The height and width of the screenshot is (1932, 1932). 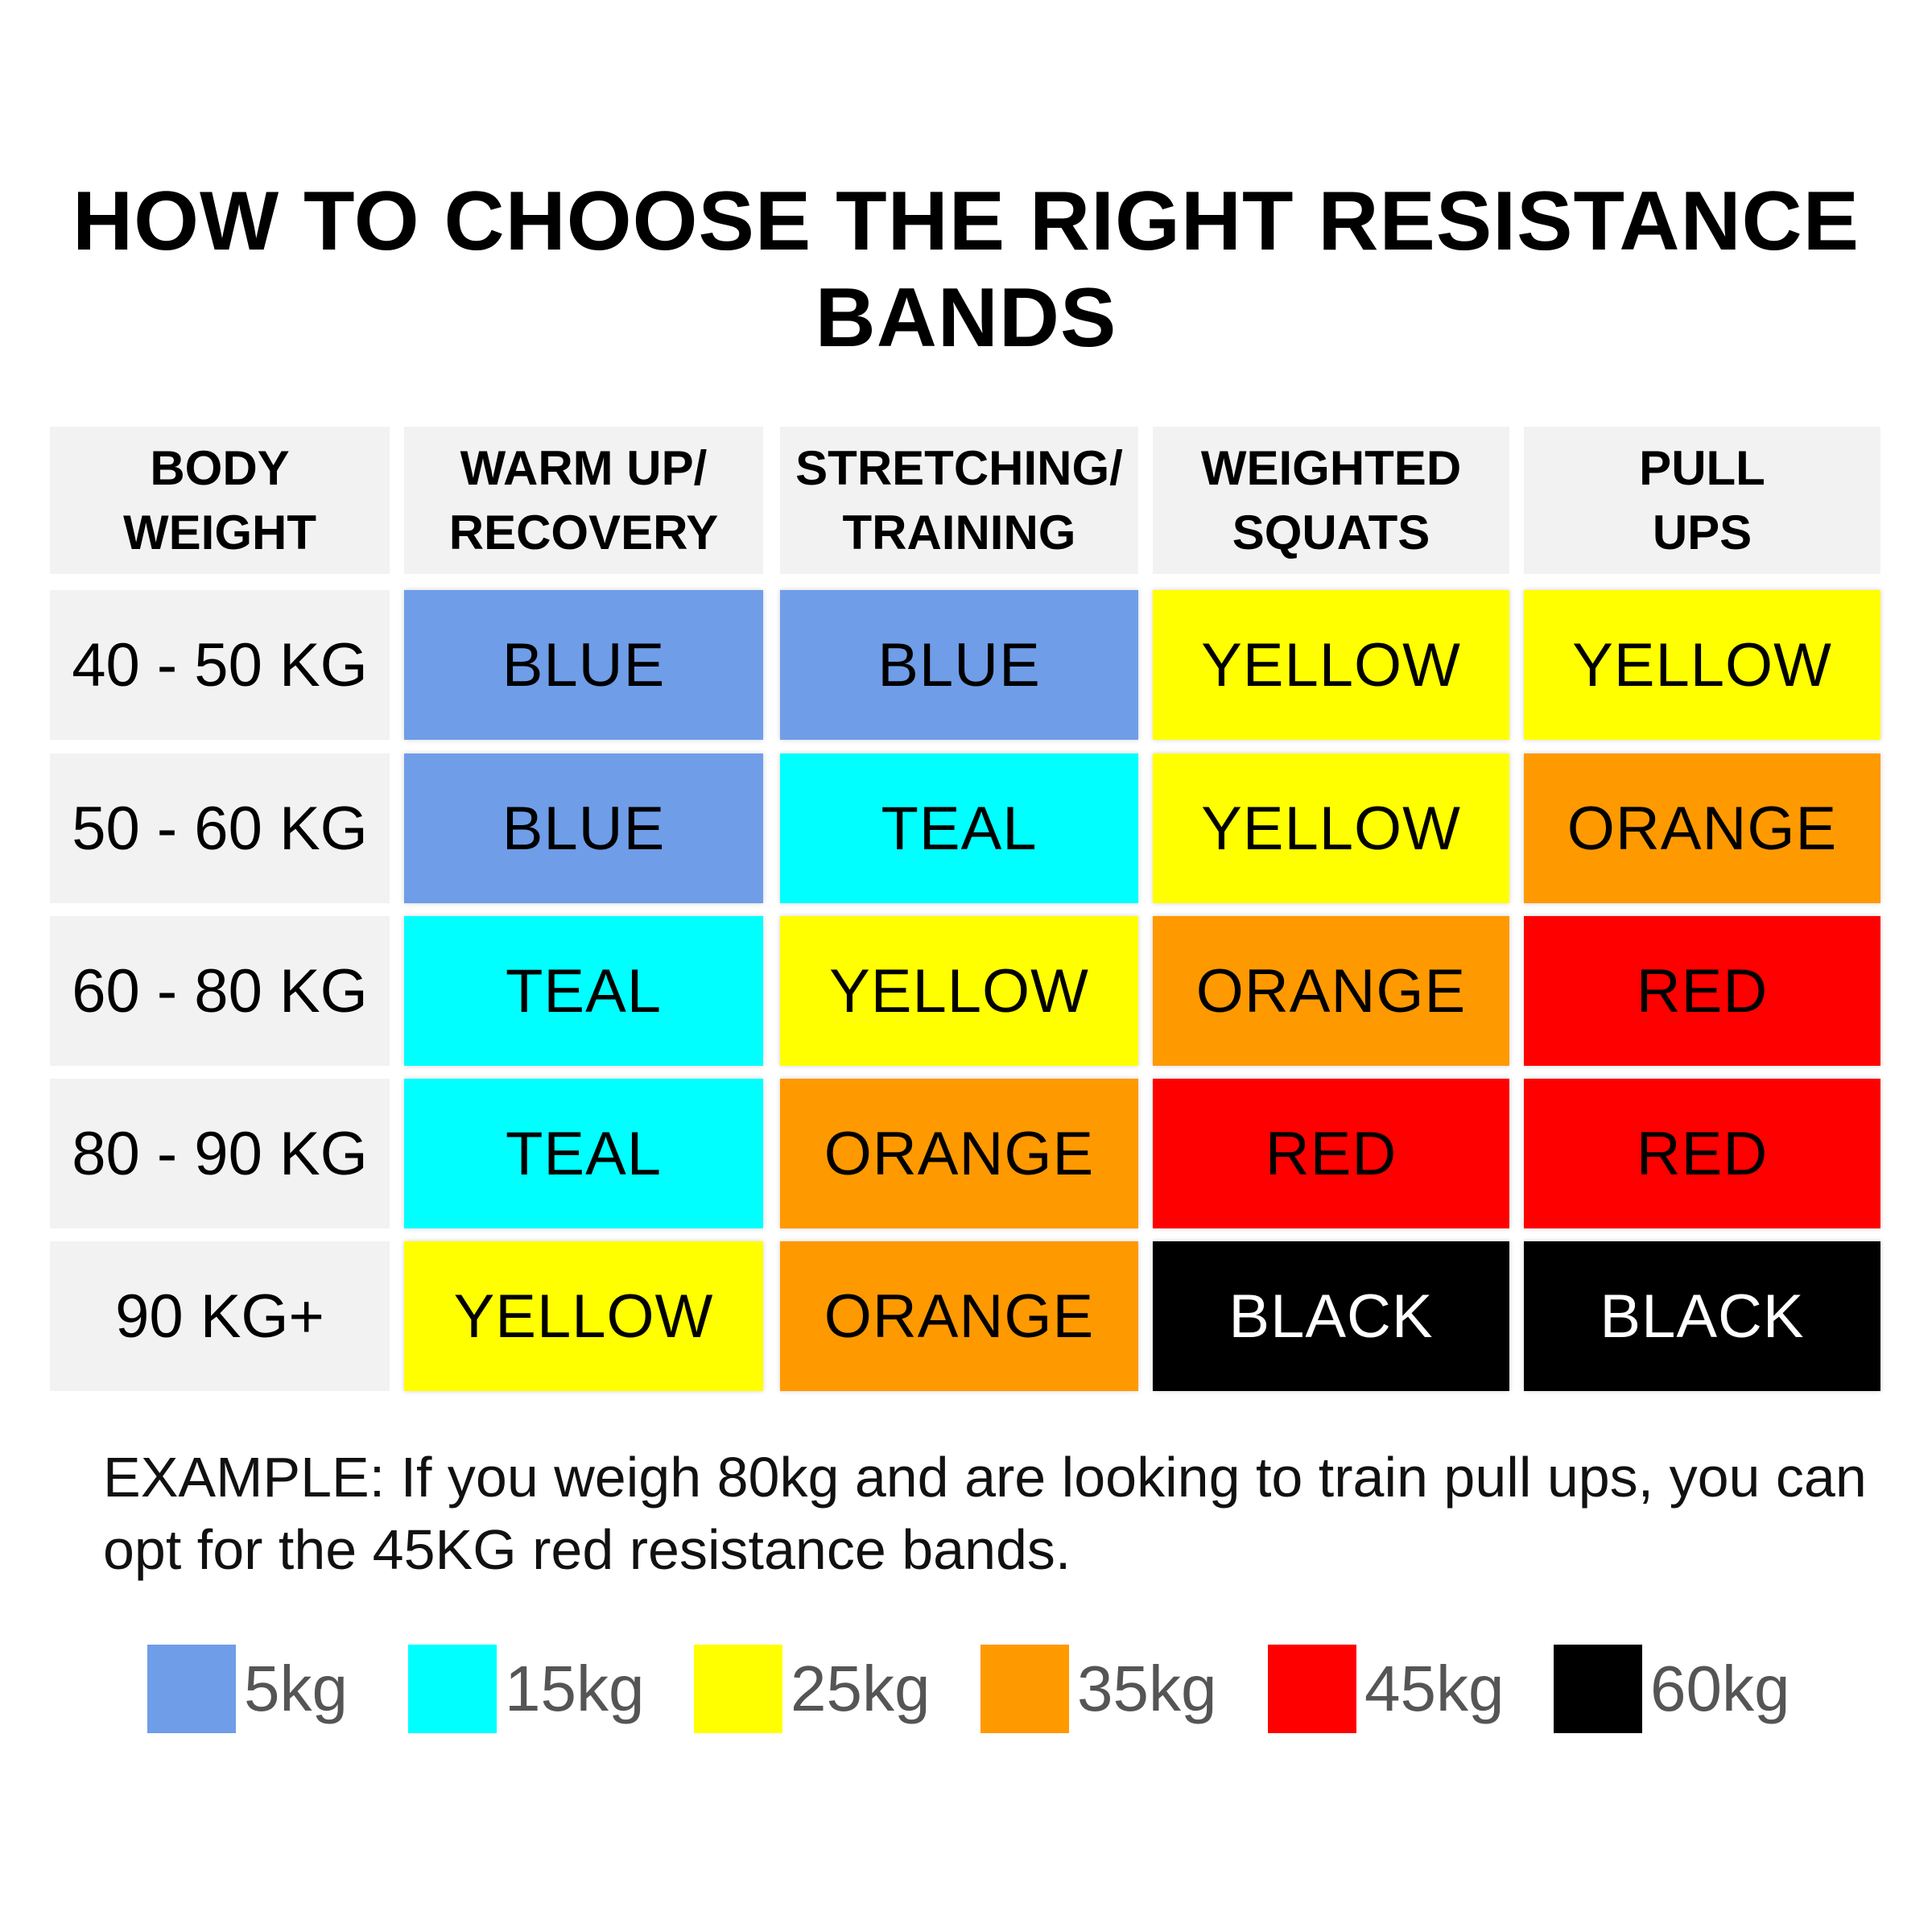 What do you see at coordinates (296, 1688) in the screenshot?
I see `legend-label: 5kg` at bounding box center [296, 1688].